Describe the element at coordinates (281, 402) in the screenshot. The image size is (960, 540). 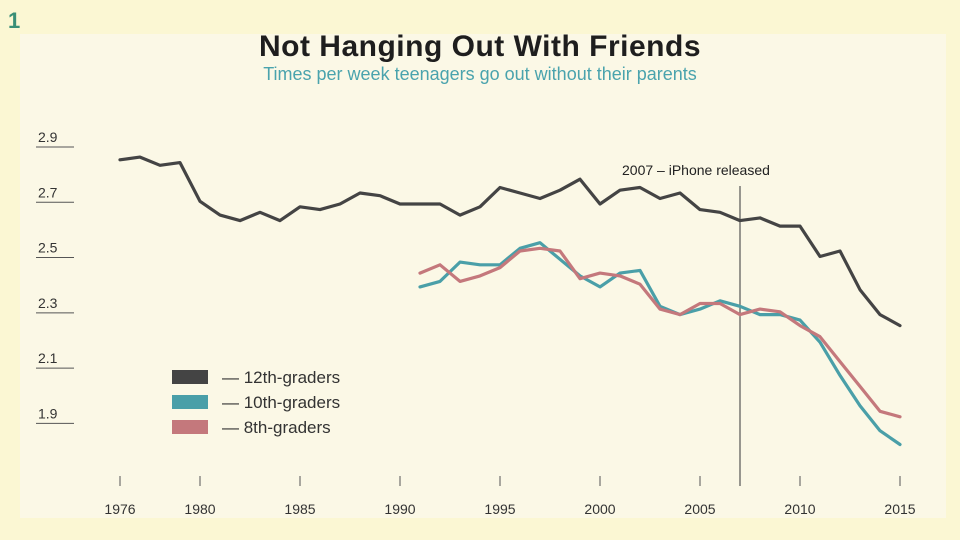
I see `legend-label: — 10th-graders` at that location.